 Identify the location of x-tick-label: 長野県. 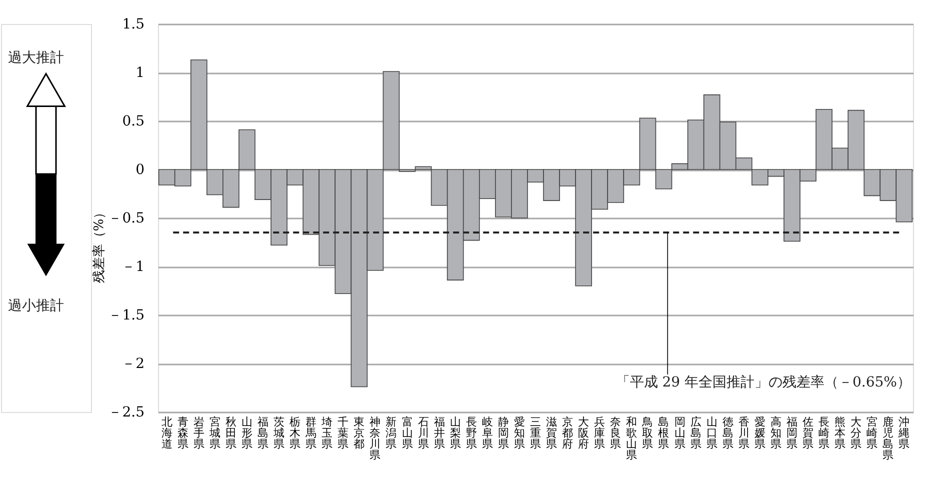
(471, 433).